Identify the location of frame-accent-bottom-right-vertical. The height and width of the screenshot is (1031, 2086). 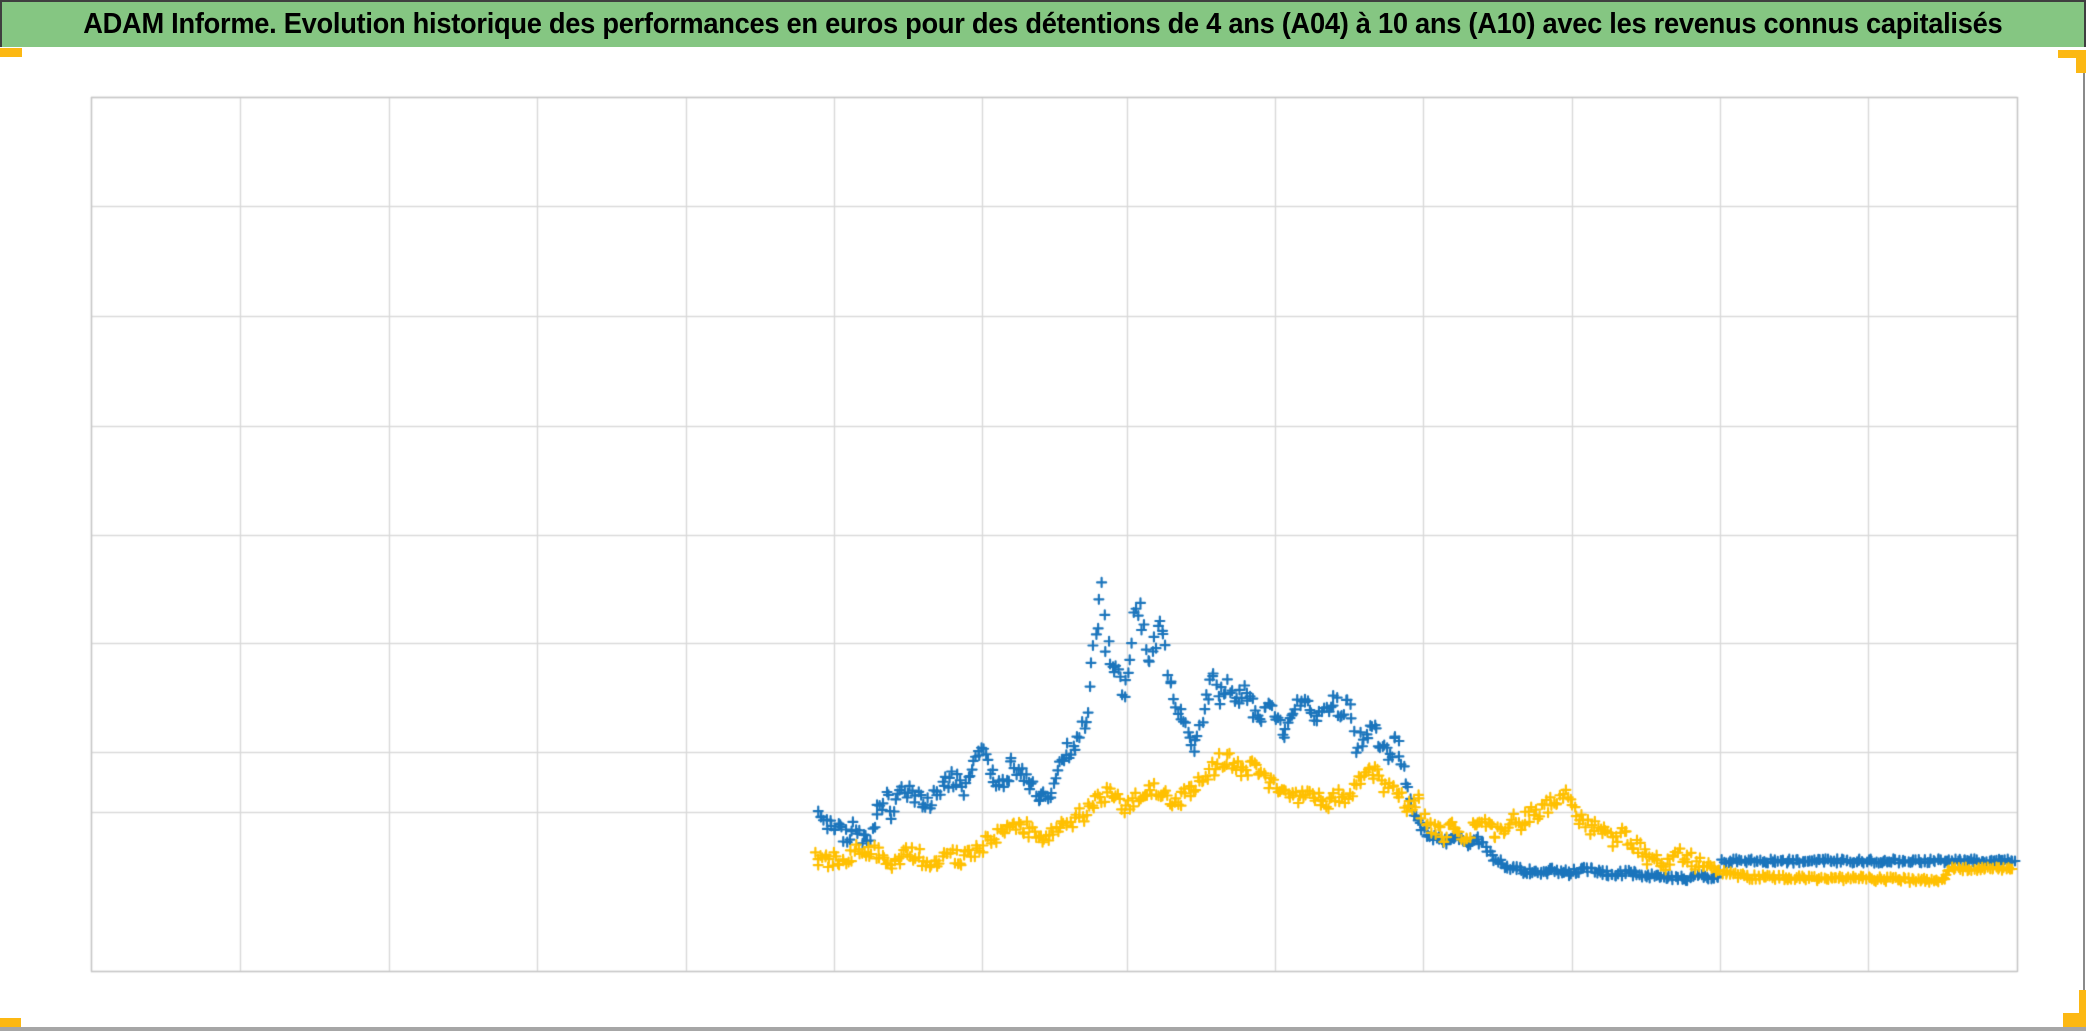
(2082, 1008).